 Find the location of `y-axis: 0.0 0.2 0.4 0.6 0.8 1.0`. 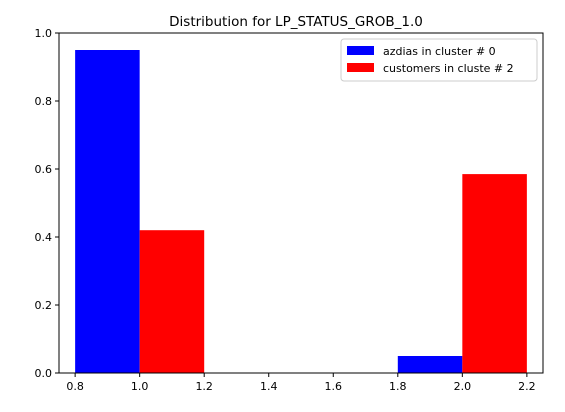

y-axis: 0.0 0.2 0.4 0.6 0.8 1.0 is located at coordinates (47, 203).